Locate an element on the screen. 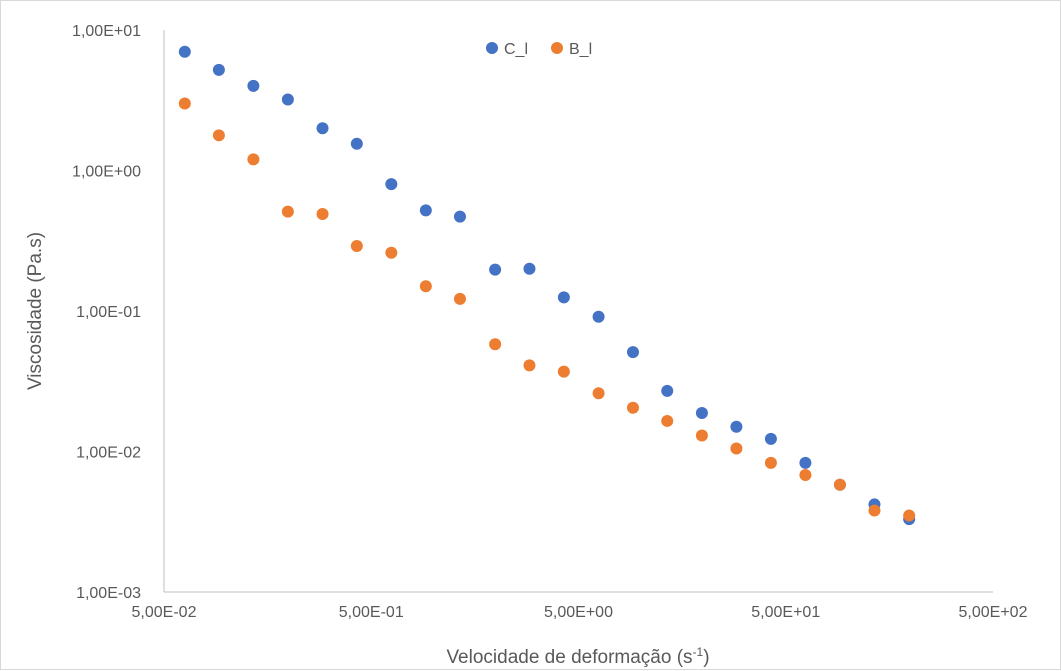 This screenshot has height=671, width=1061. y-tick-label: 1,00E-02 is located at coordinates (108, 453).